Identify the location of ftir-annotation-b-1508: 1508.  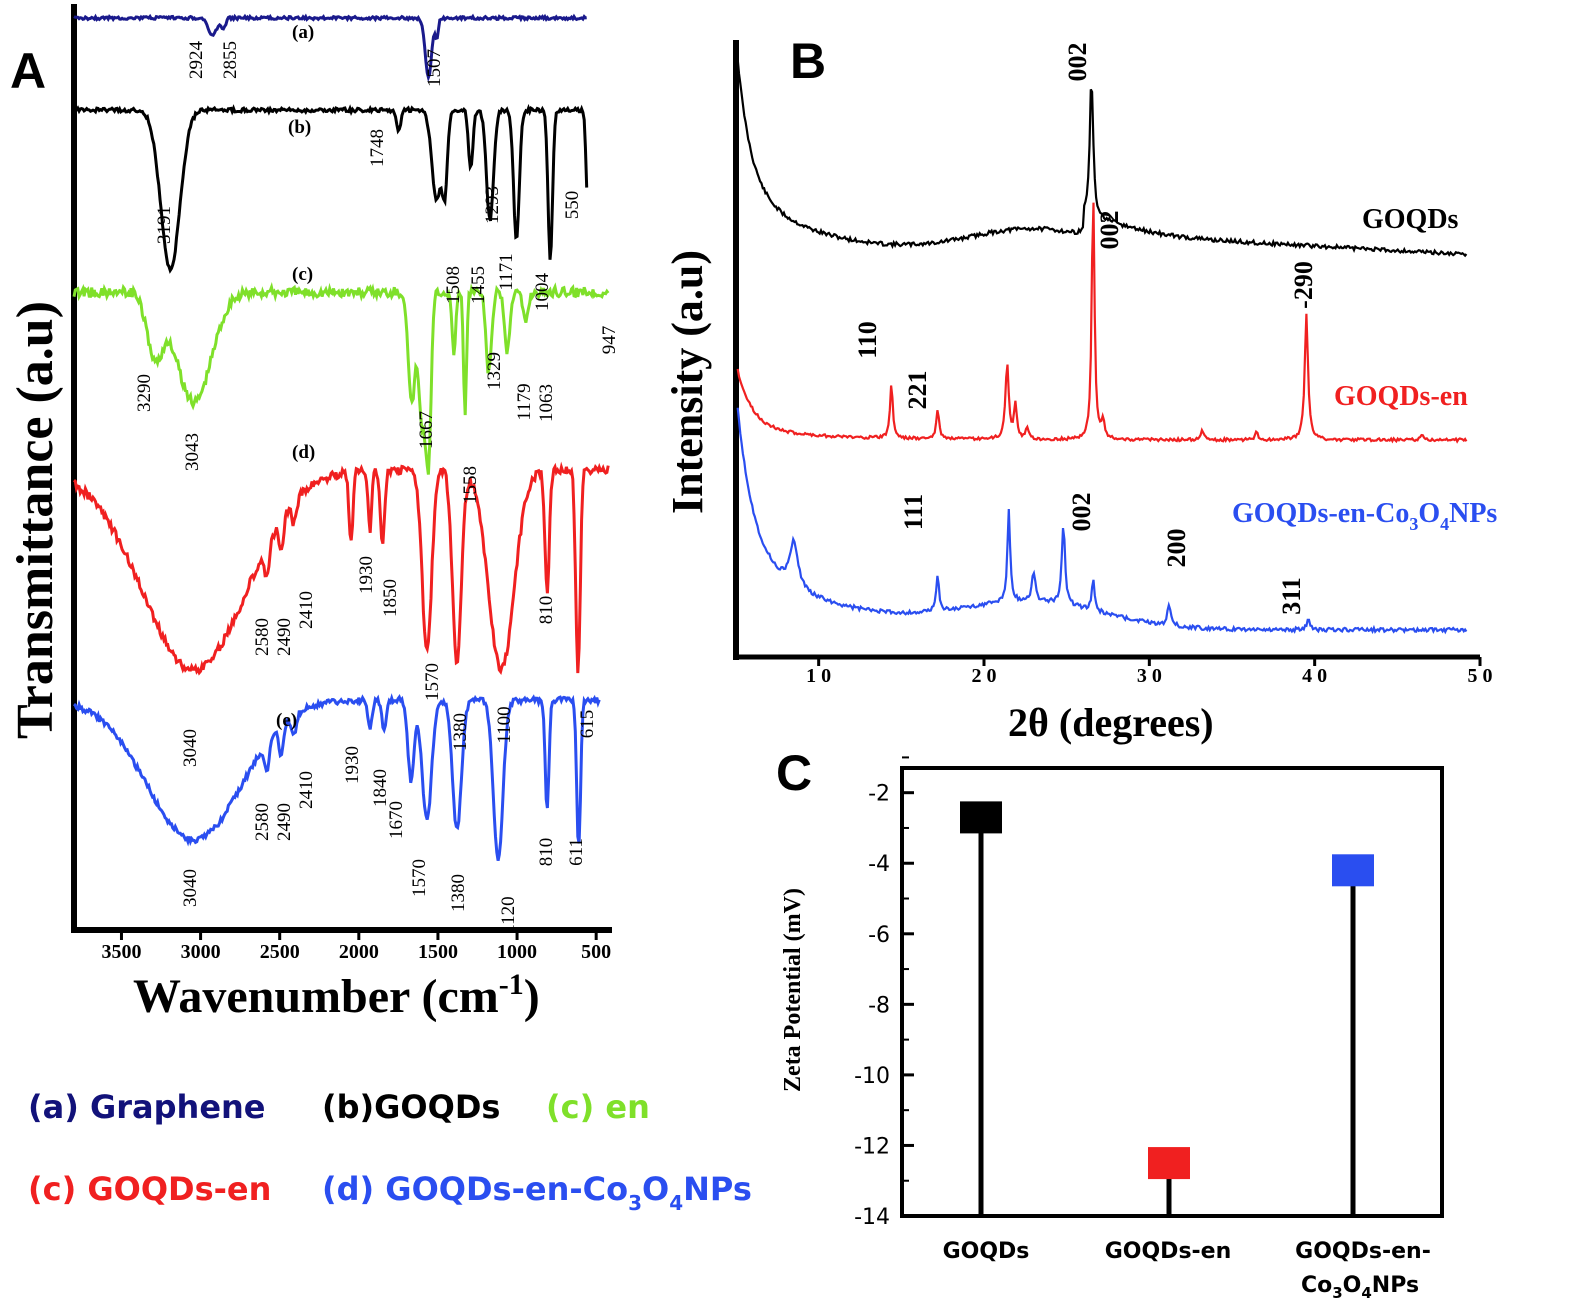
(453, 285).